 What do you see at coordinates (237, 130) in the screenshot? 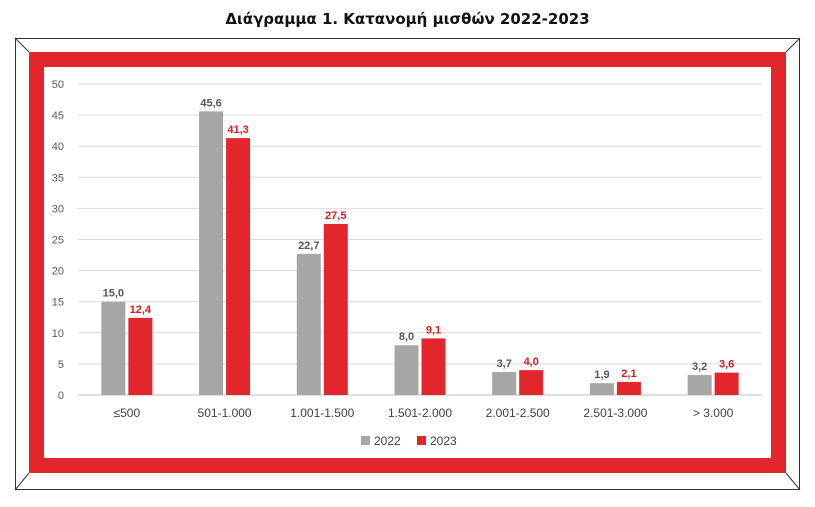
I see `data-label: 41,3` at bounding box center [237, 130].